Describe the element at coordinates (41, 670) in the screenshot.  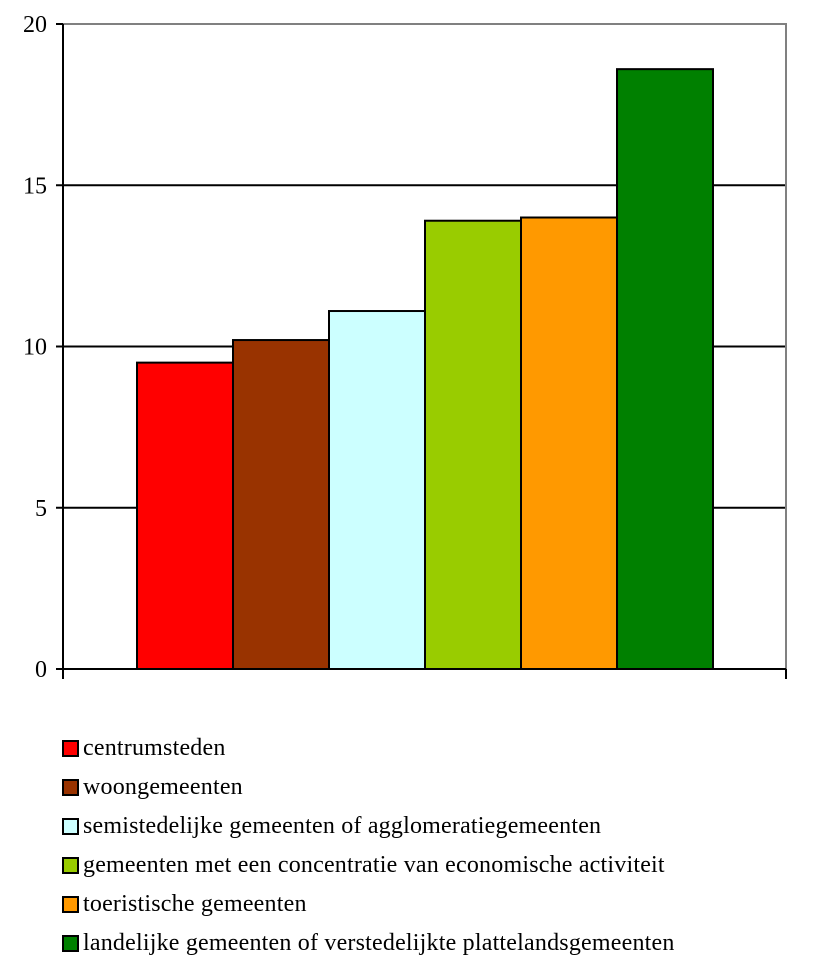
I see `y-tick-label-0: 0` at that location.